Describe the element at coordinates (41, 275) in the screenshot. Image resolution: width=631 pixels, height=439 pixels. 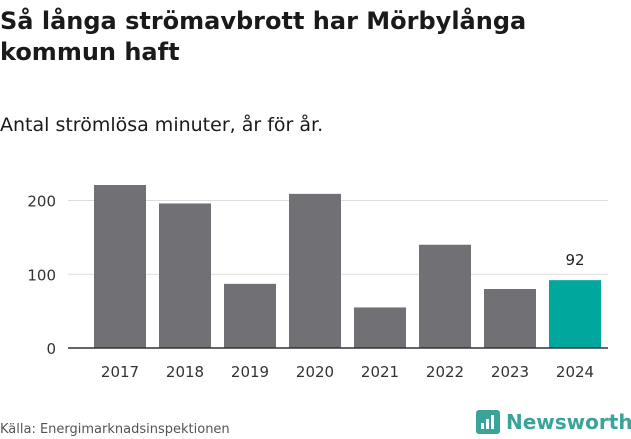
I see `y-tick-label: 100` at that location.